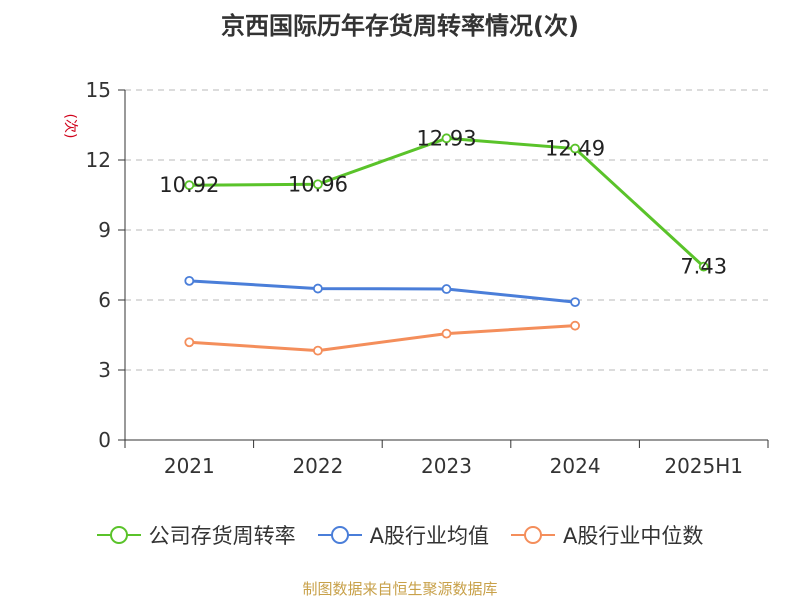 The width and height of the screenshot is (800, 600). I want to click on y-tick-label: 9, so click(104, 230).